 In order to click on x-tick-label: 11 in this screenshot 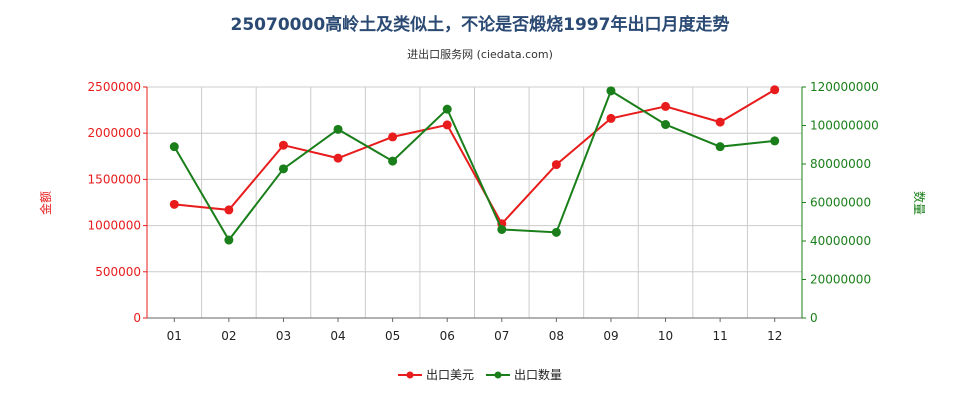, I will do `click(719, 336)`.